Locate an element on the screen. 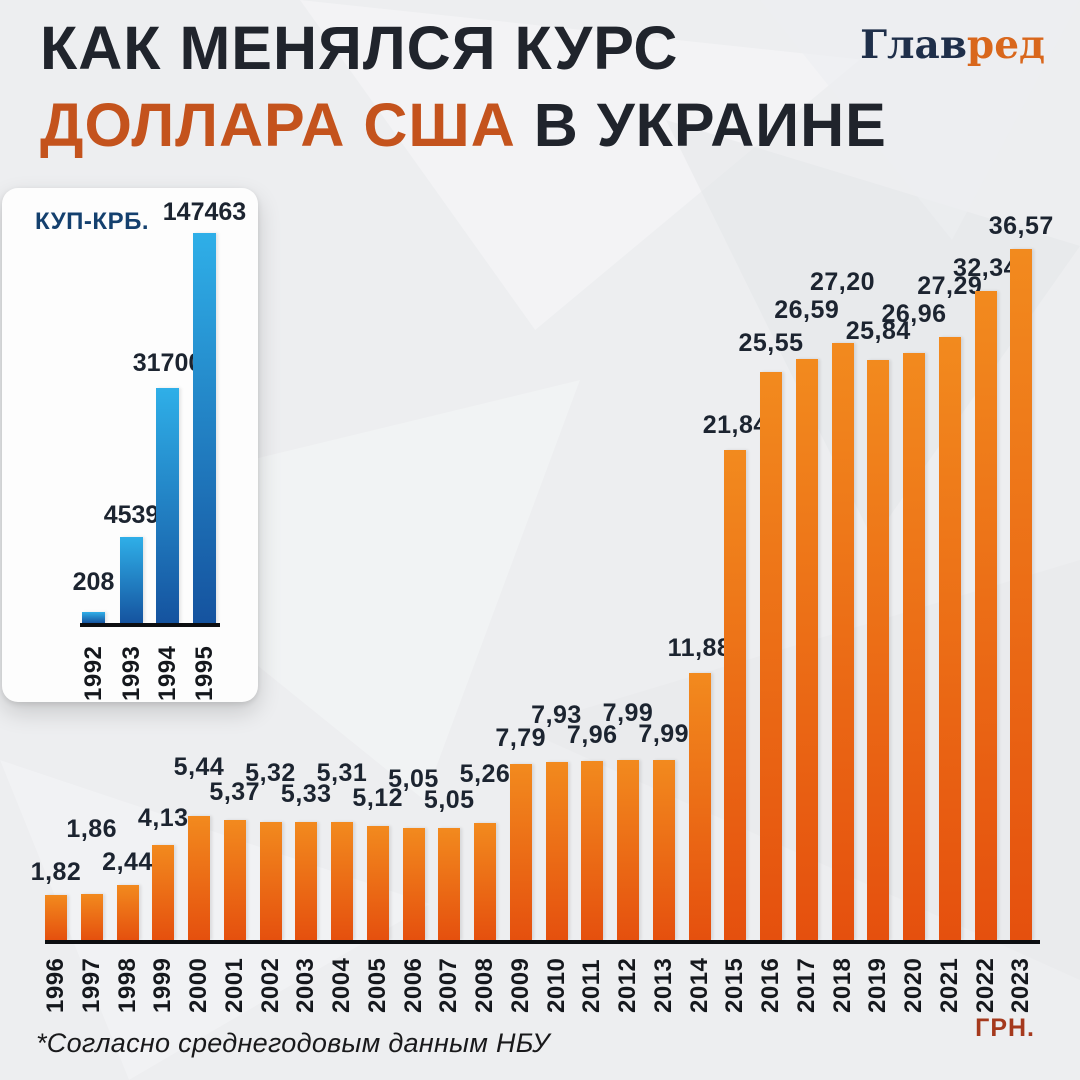  bar-value-1997: 1,86 is located at coordinates (92, 829).